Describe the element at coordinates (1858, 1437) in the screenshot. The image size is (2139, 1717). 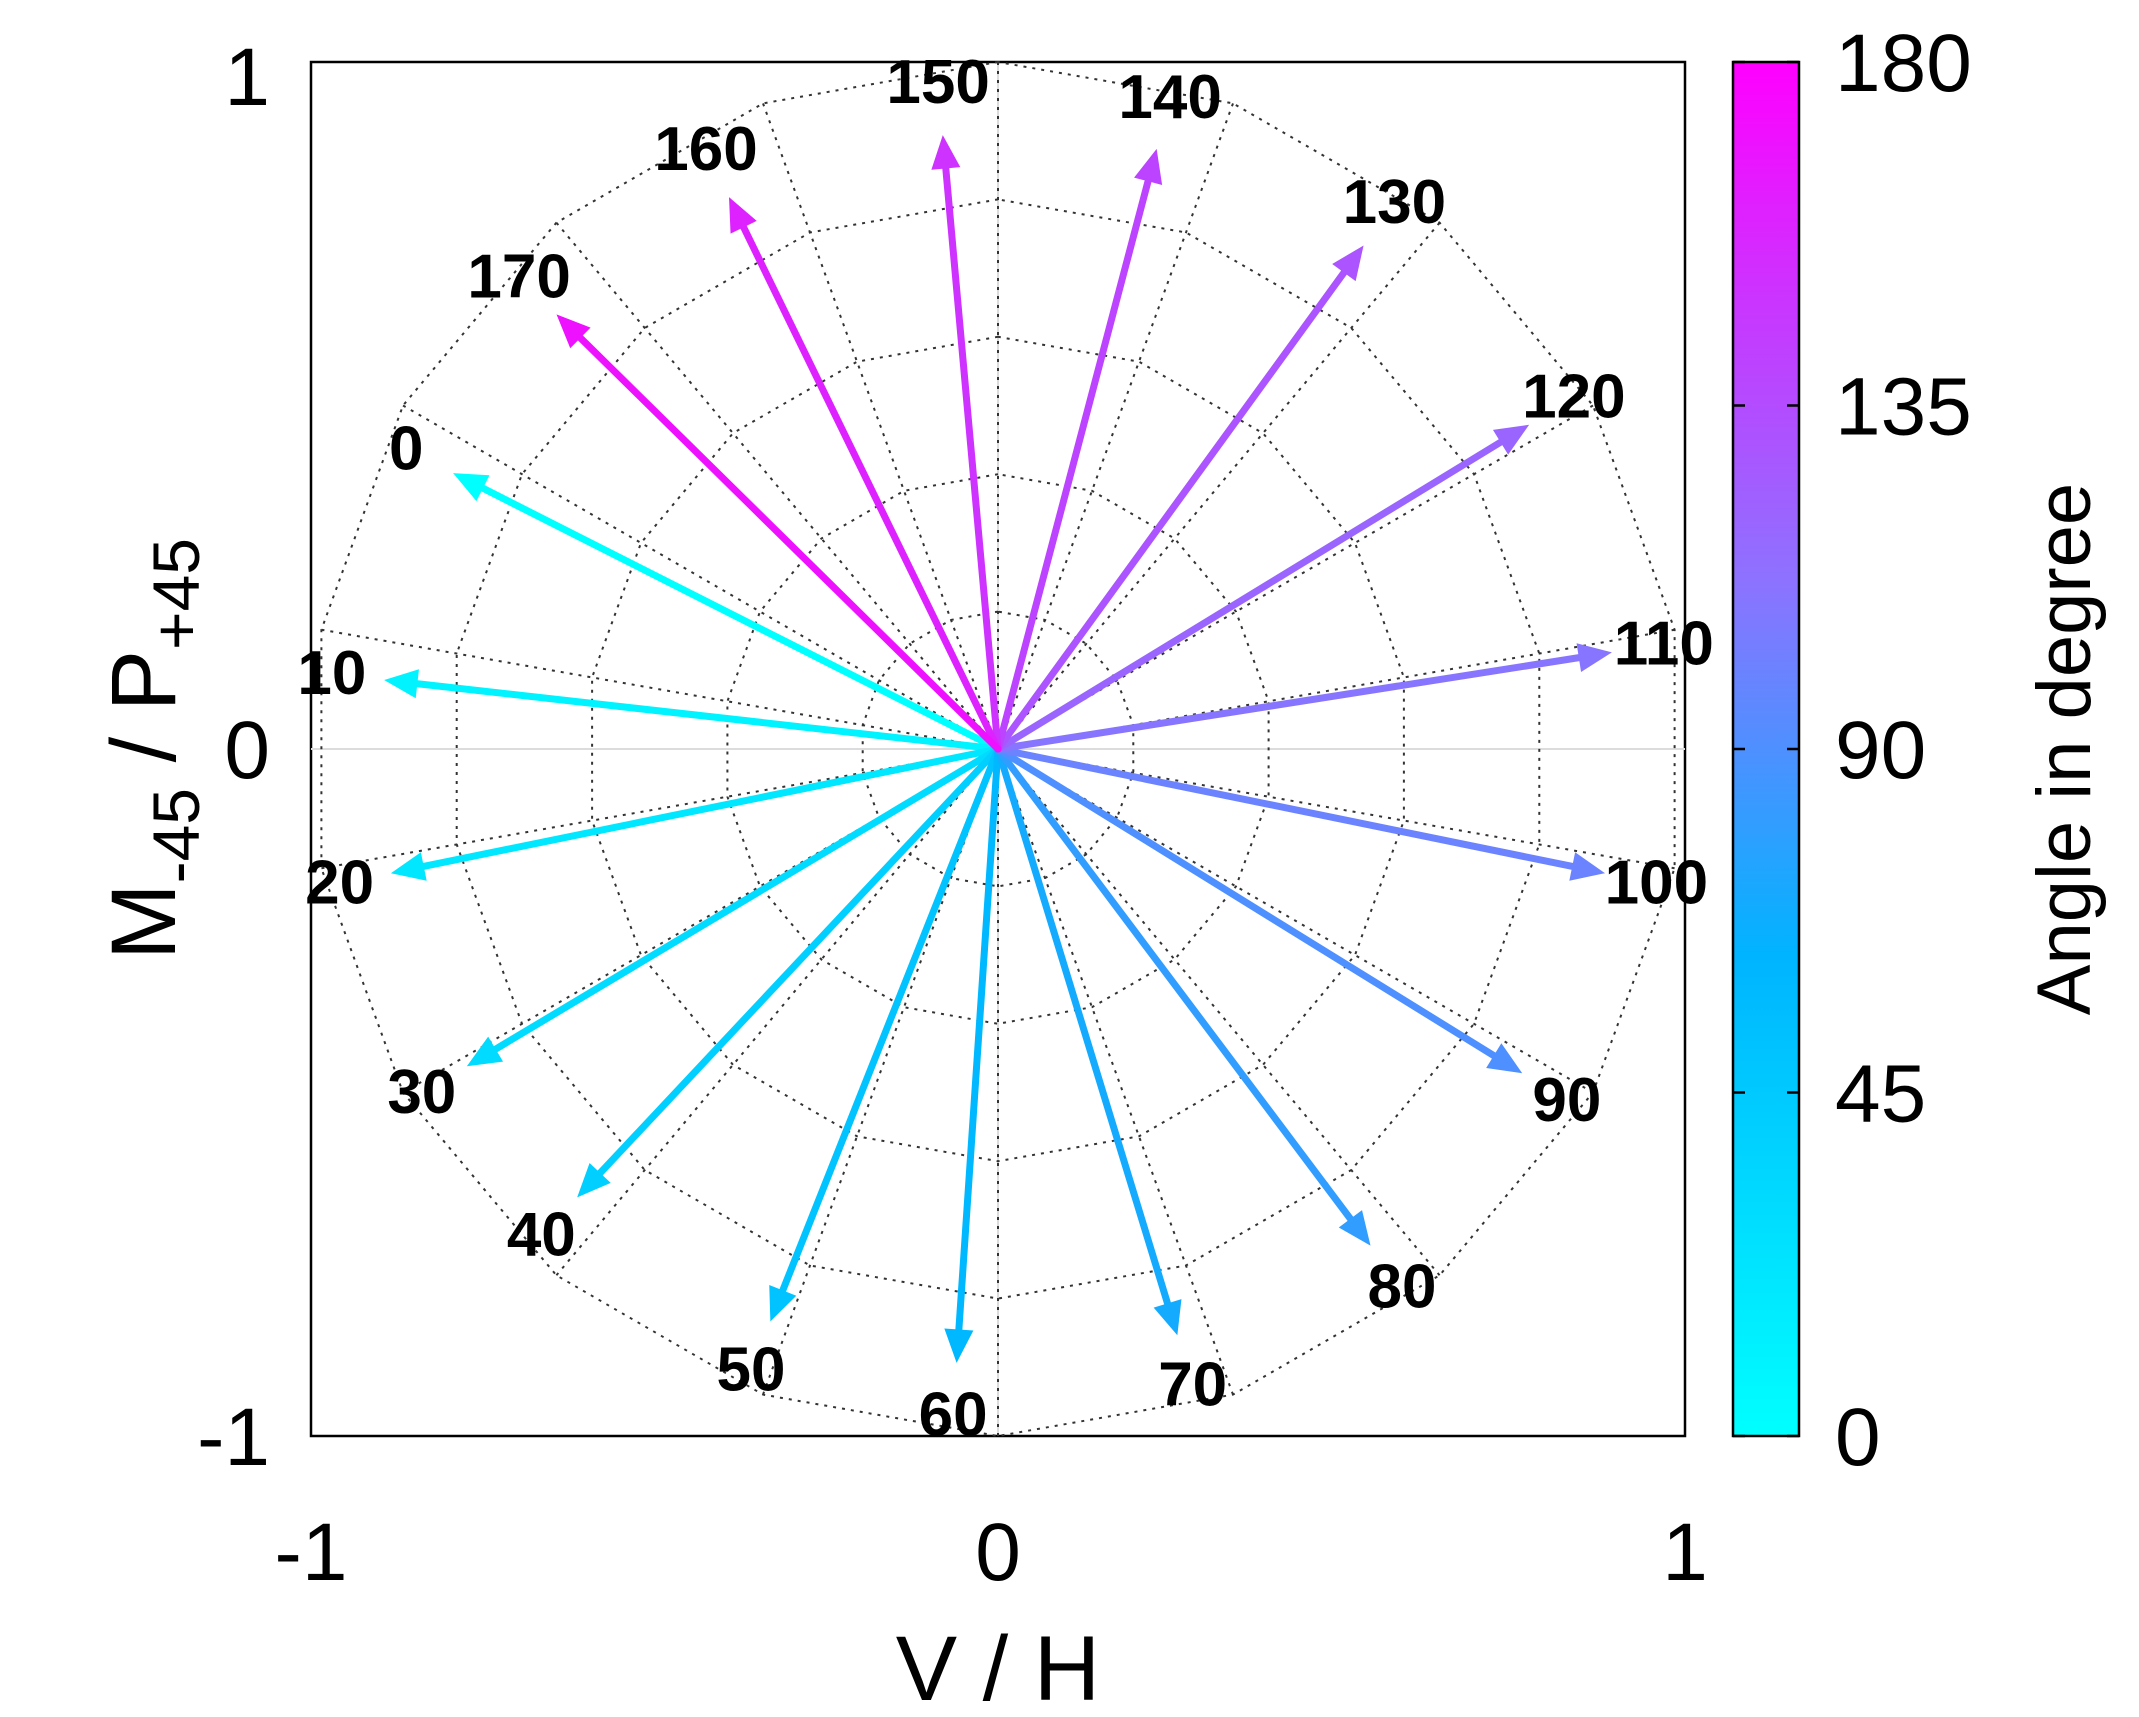
I see `colorbar-tick-label: 0` at that location.